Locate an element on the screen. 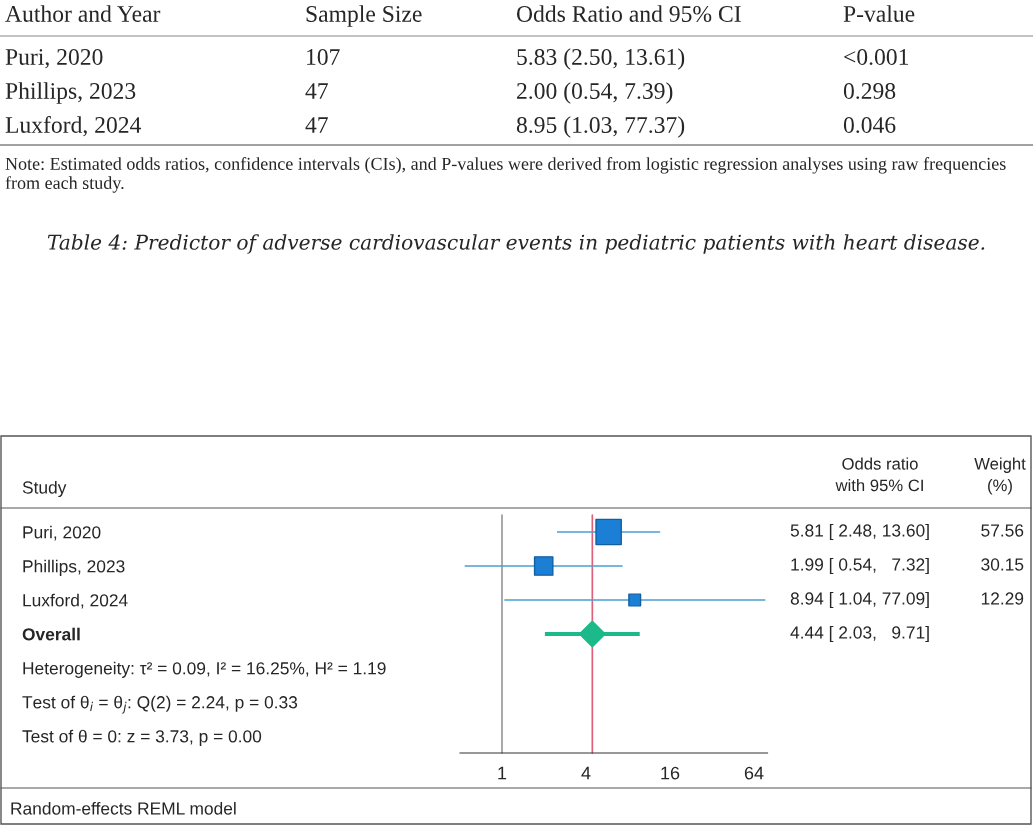  x-tick-label: 1 is located at coordinates (502, 773).